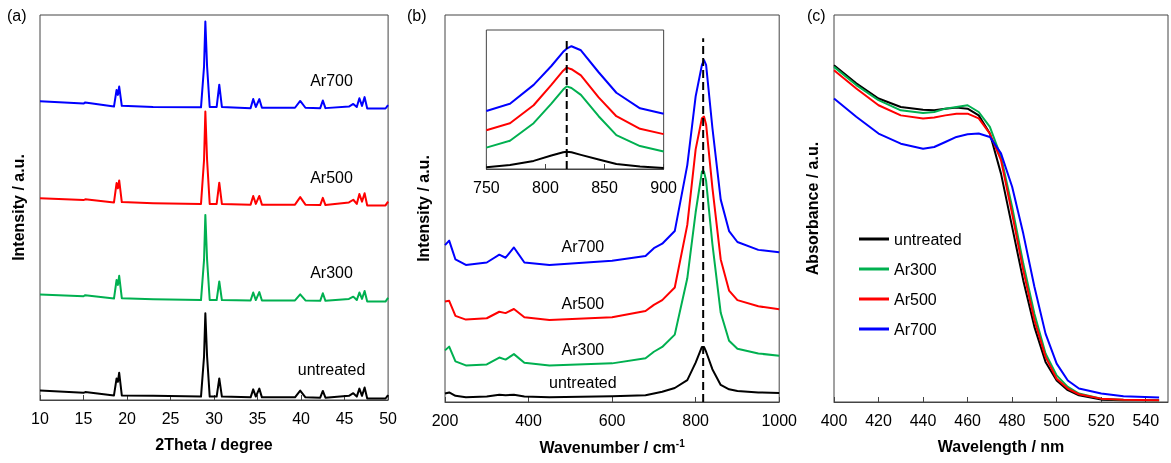 This screenshot has width=1171, height=463. What do you see at coordinates (170, 418) in the screenshot?
I see `x-tick-label: 25` at bounding box center [170, 418].